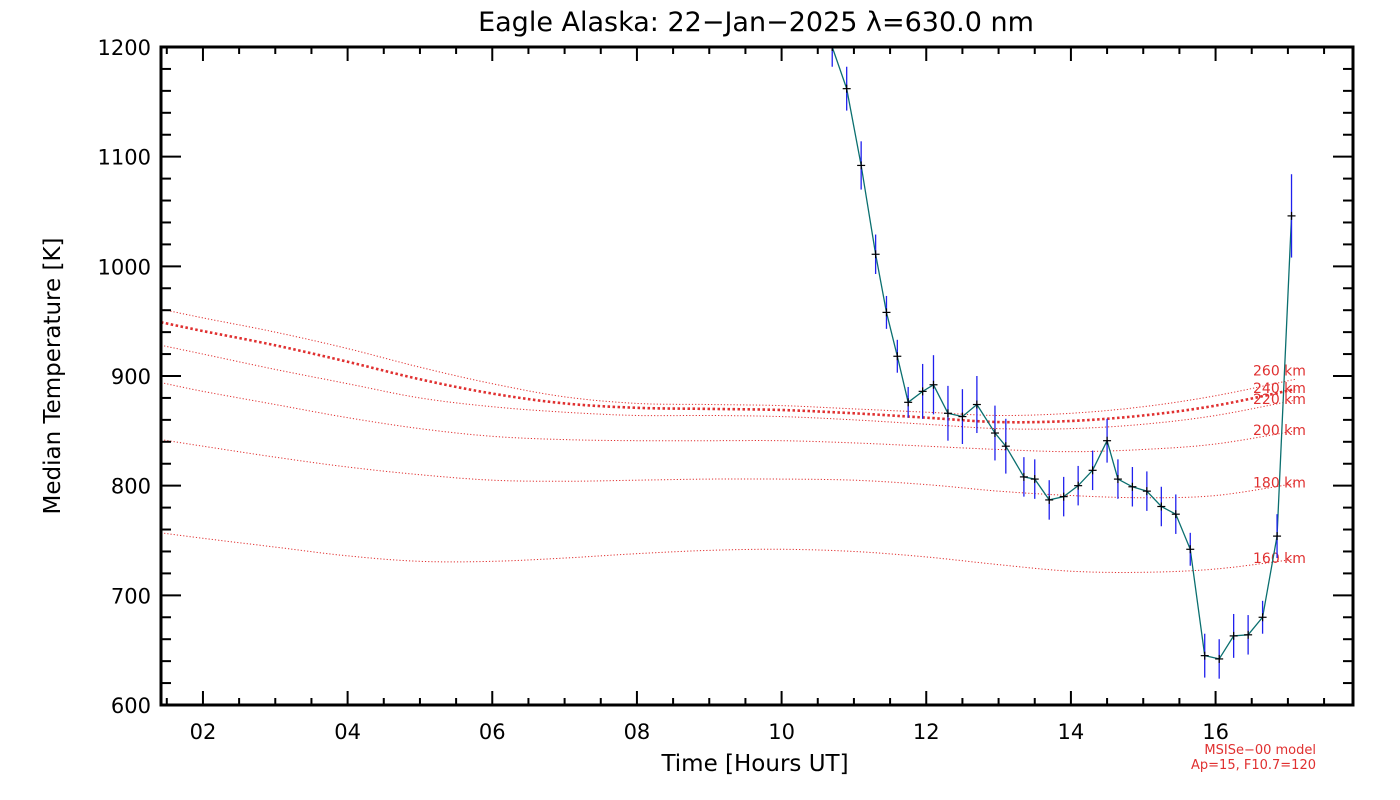 The width and height of the screenshot is (1400, 800). What do you see at coordinates (1279, 431) in the screenshot?
I see `model-label-200-km: 200 km` at bounding box center [1279, 431].